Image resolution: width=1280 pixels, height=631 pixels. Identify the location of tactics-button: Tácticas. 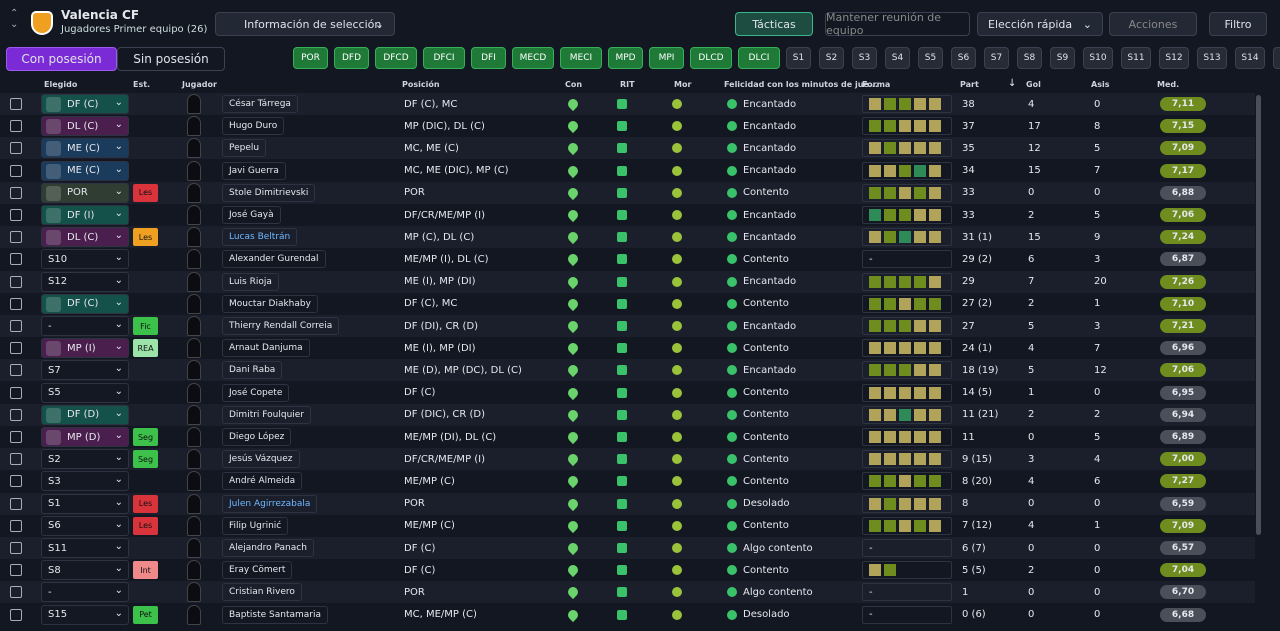
(774, 24).